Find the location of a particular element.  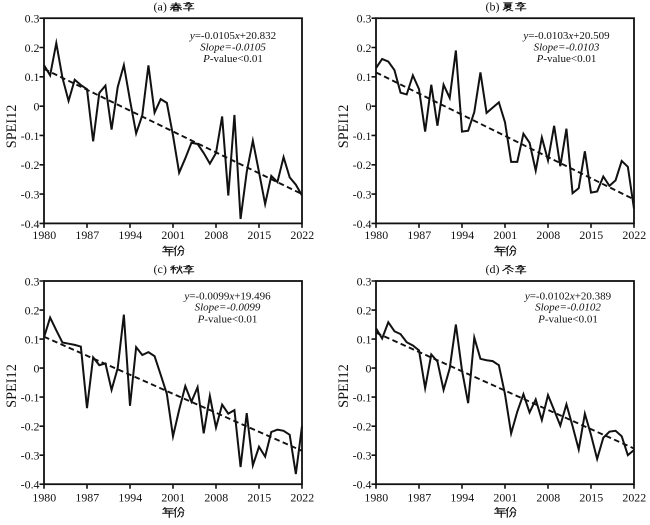

svg-text: (c) is located at coordinates (160, 269).